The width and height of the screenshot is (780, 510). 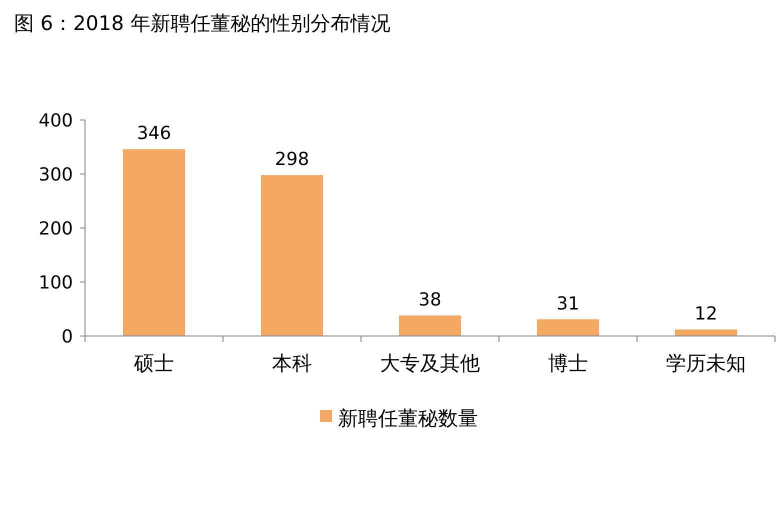 What do you see at coordinates (153, 363) in the screenshot?
I see `x-tick-label: 硕士` at bounding box center [153, 363].